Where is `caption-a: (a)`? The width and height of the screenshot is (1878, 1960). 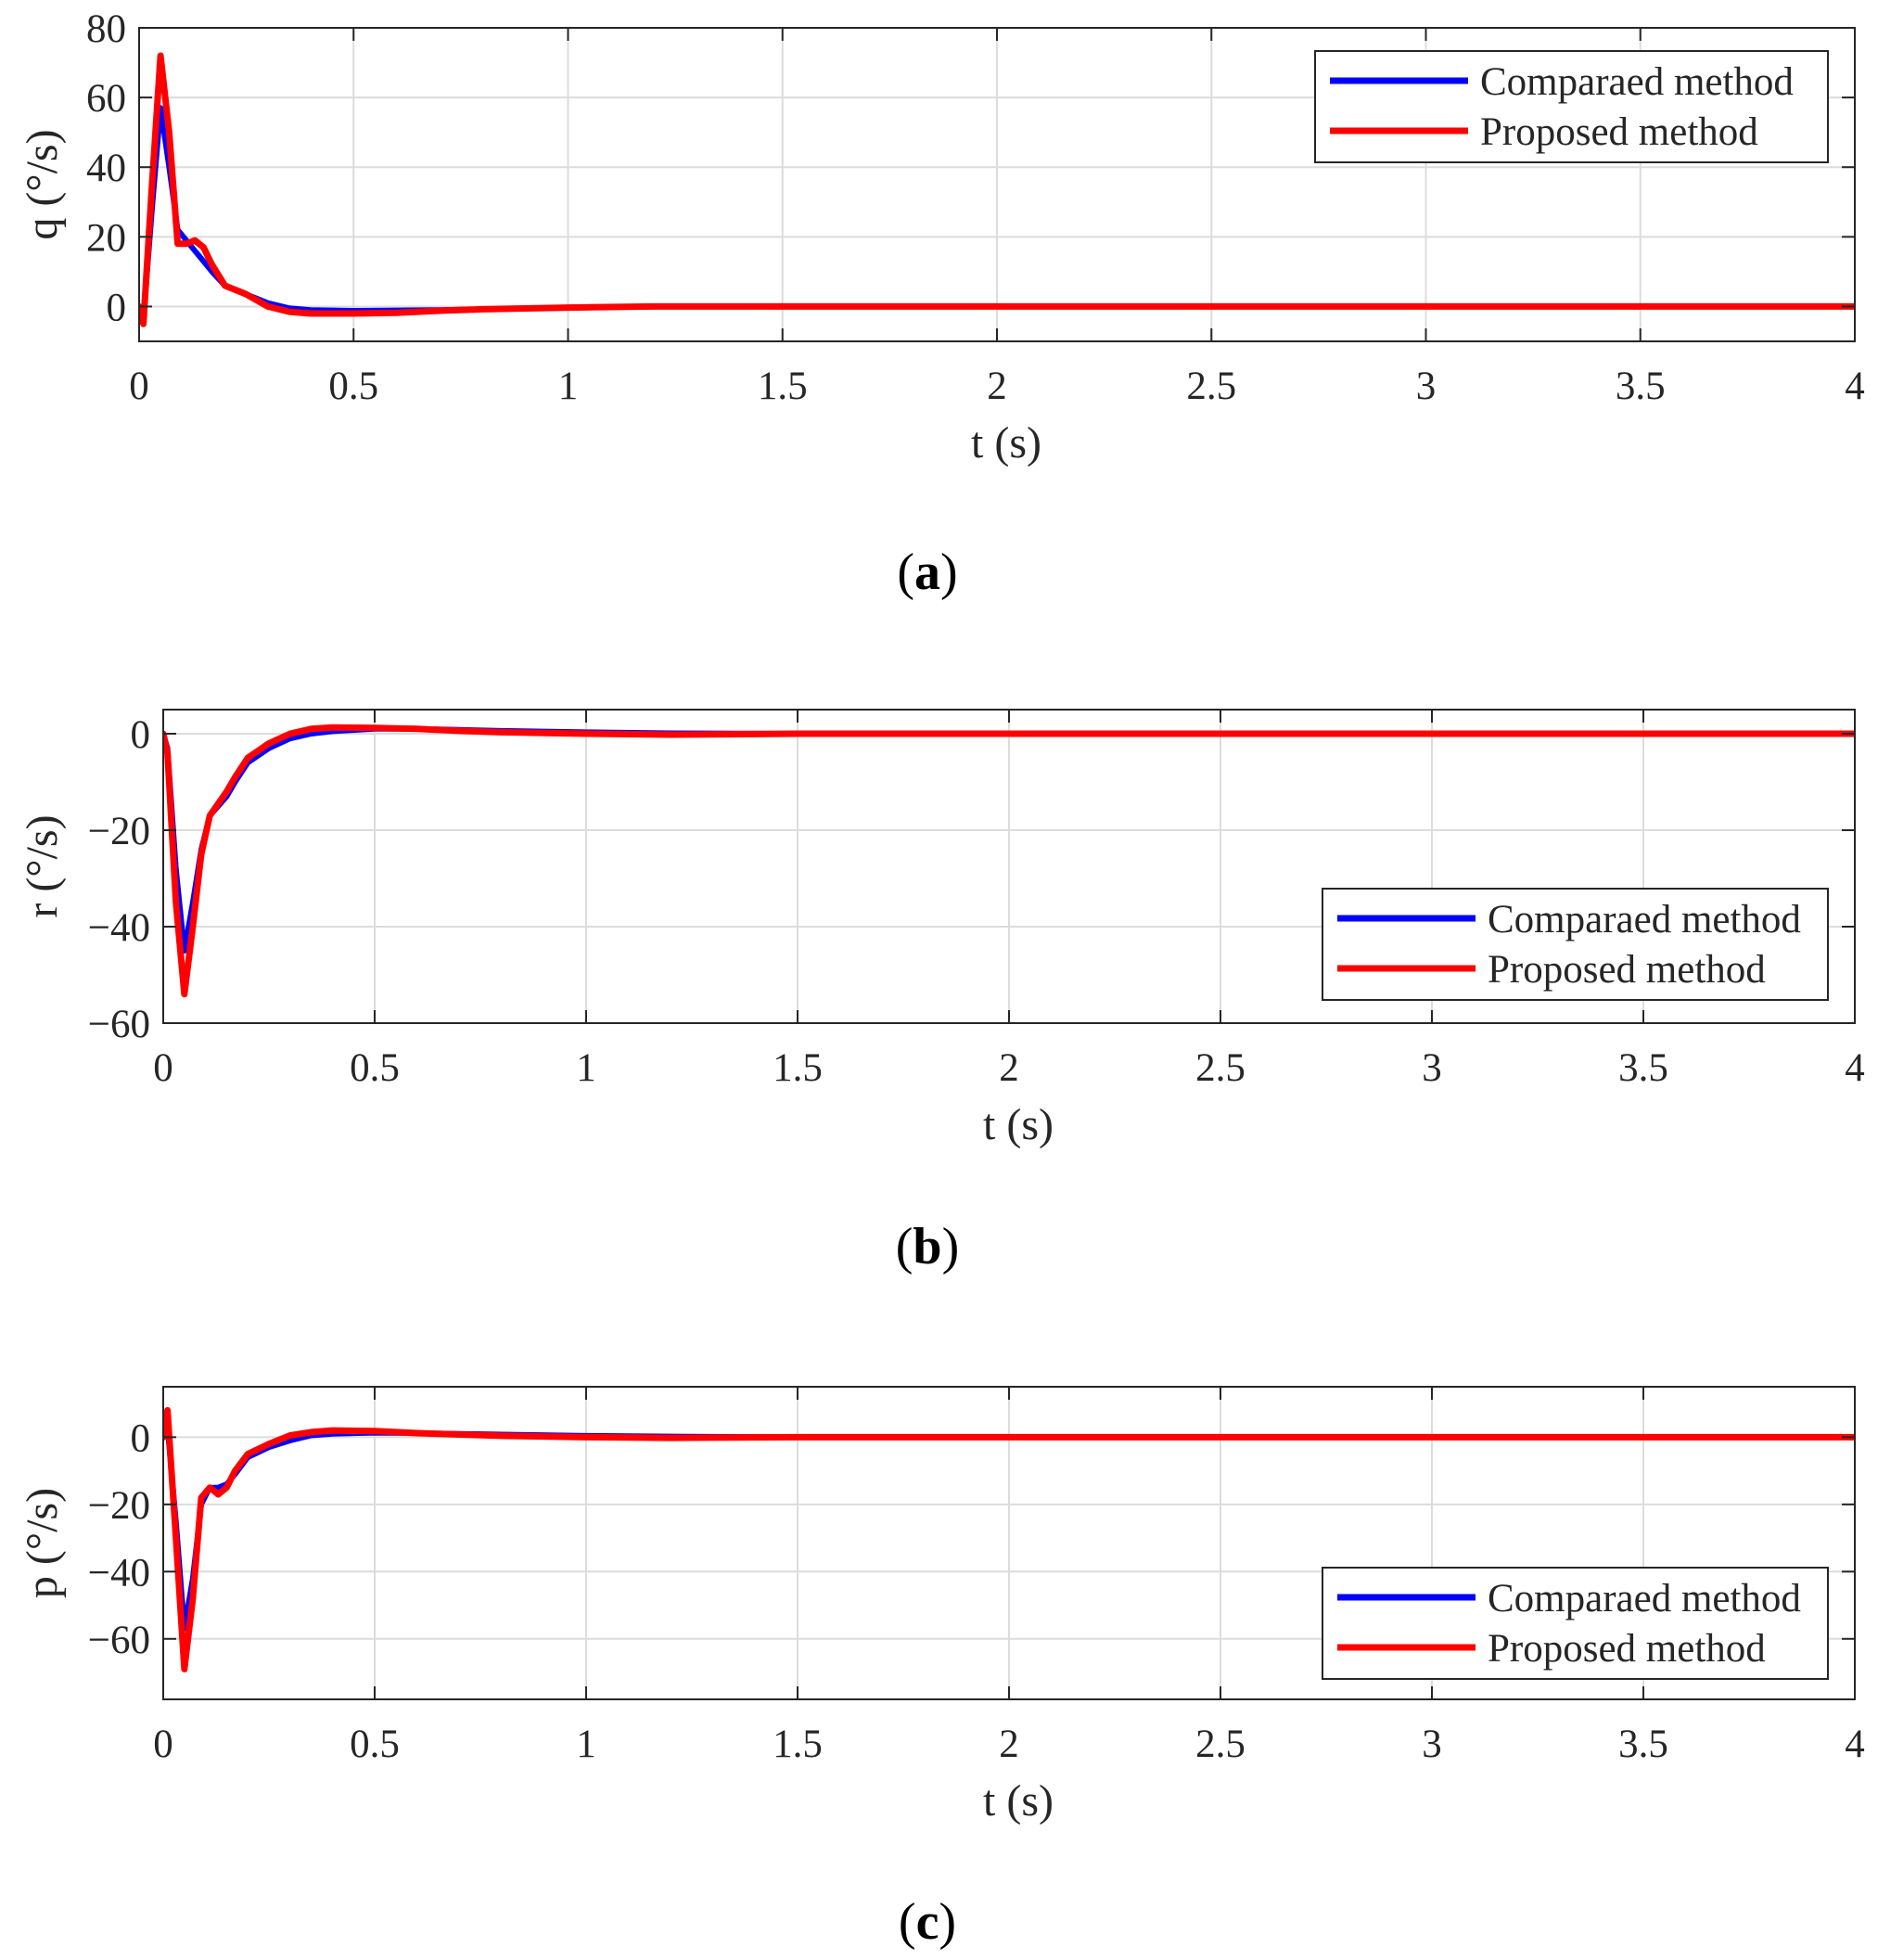
caption-a: (a) is located at coordinates (927, 572).